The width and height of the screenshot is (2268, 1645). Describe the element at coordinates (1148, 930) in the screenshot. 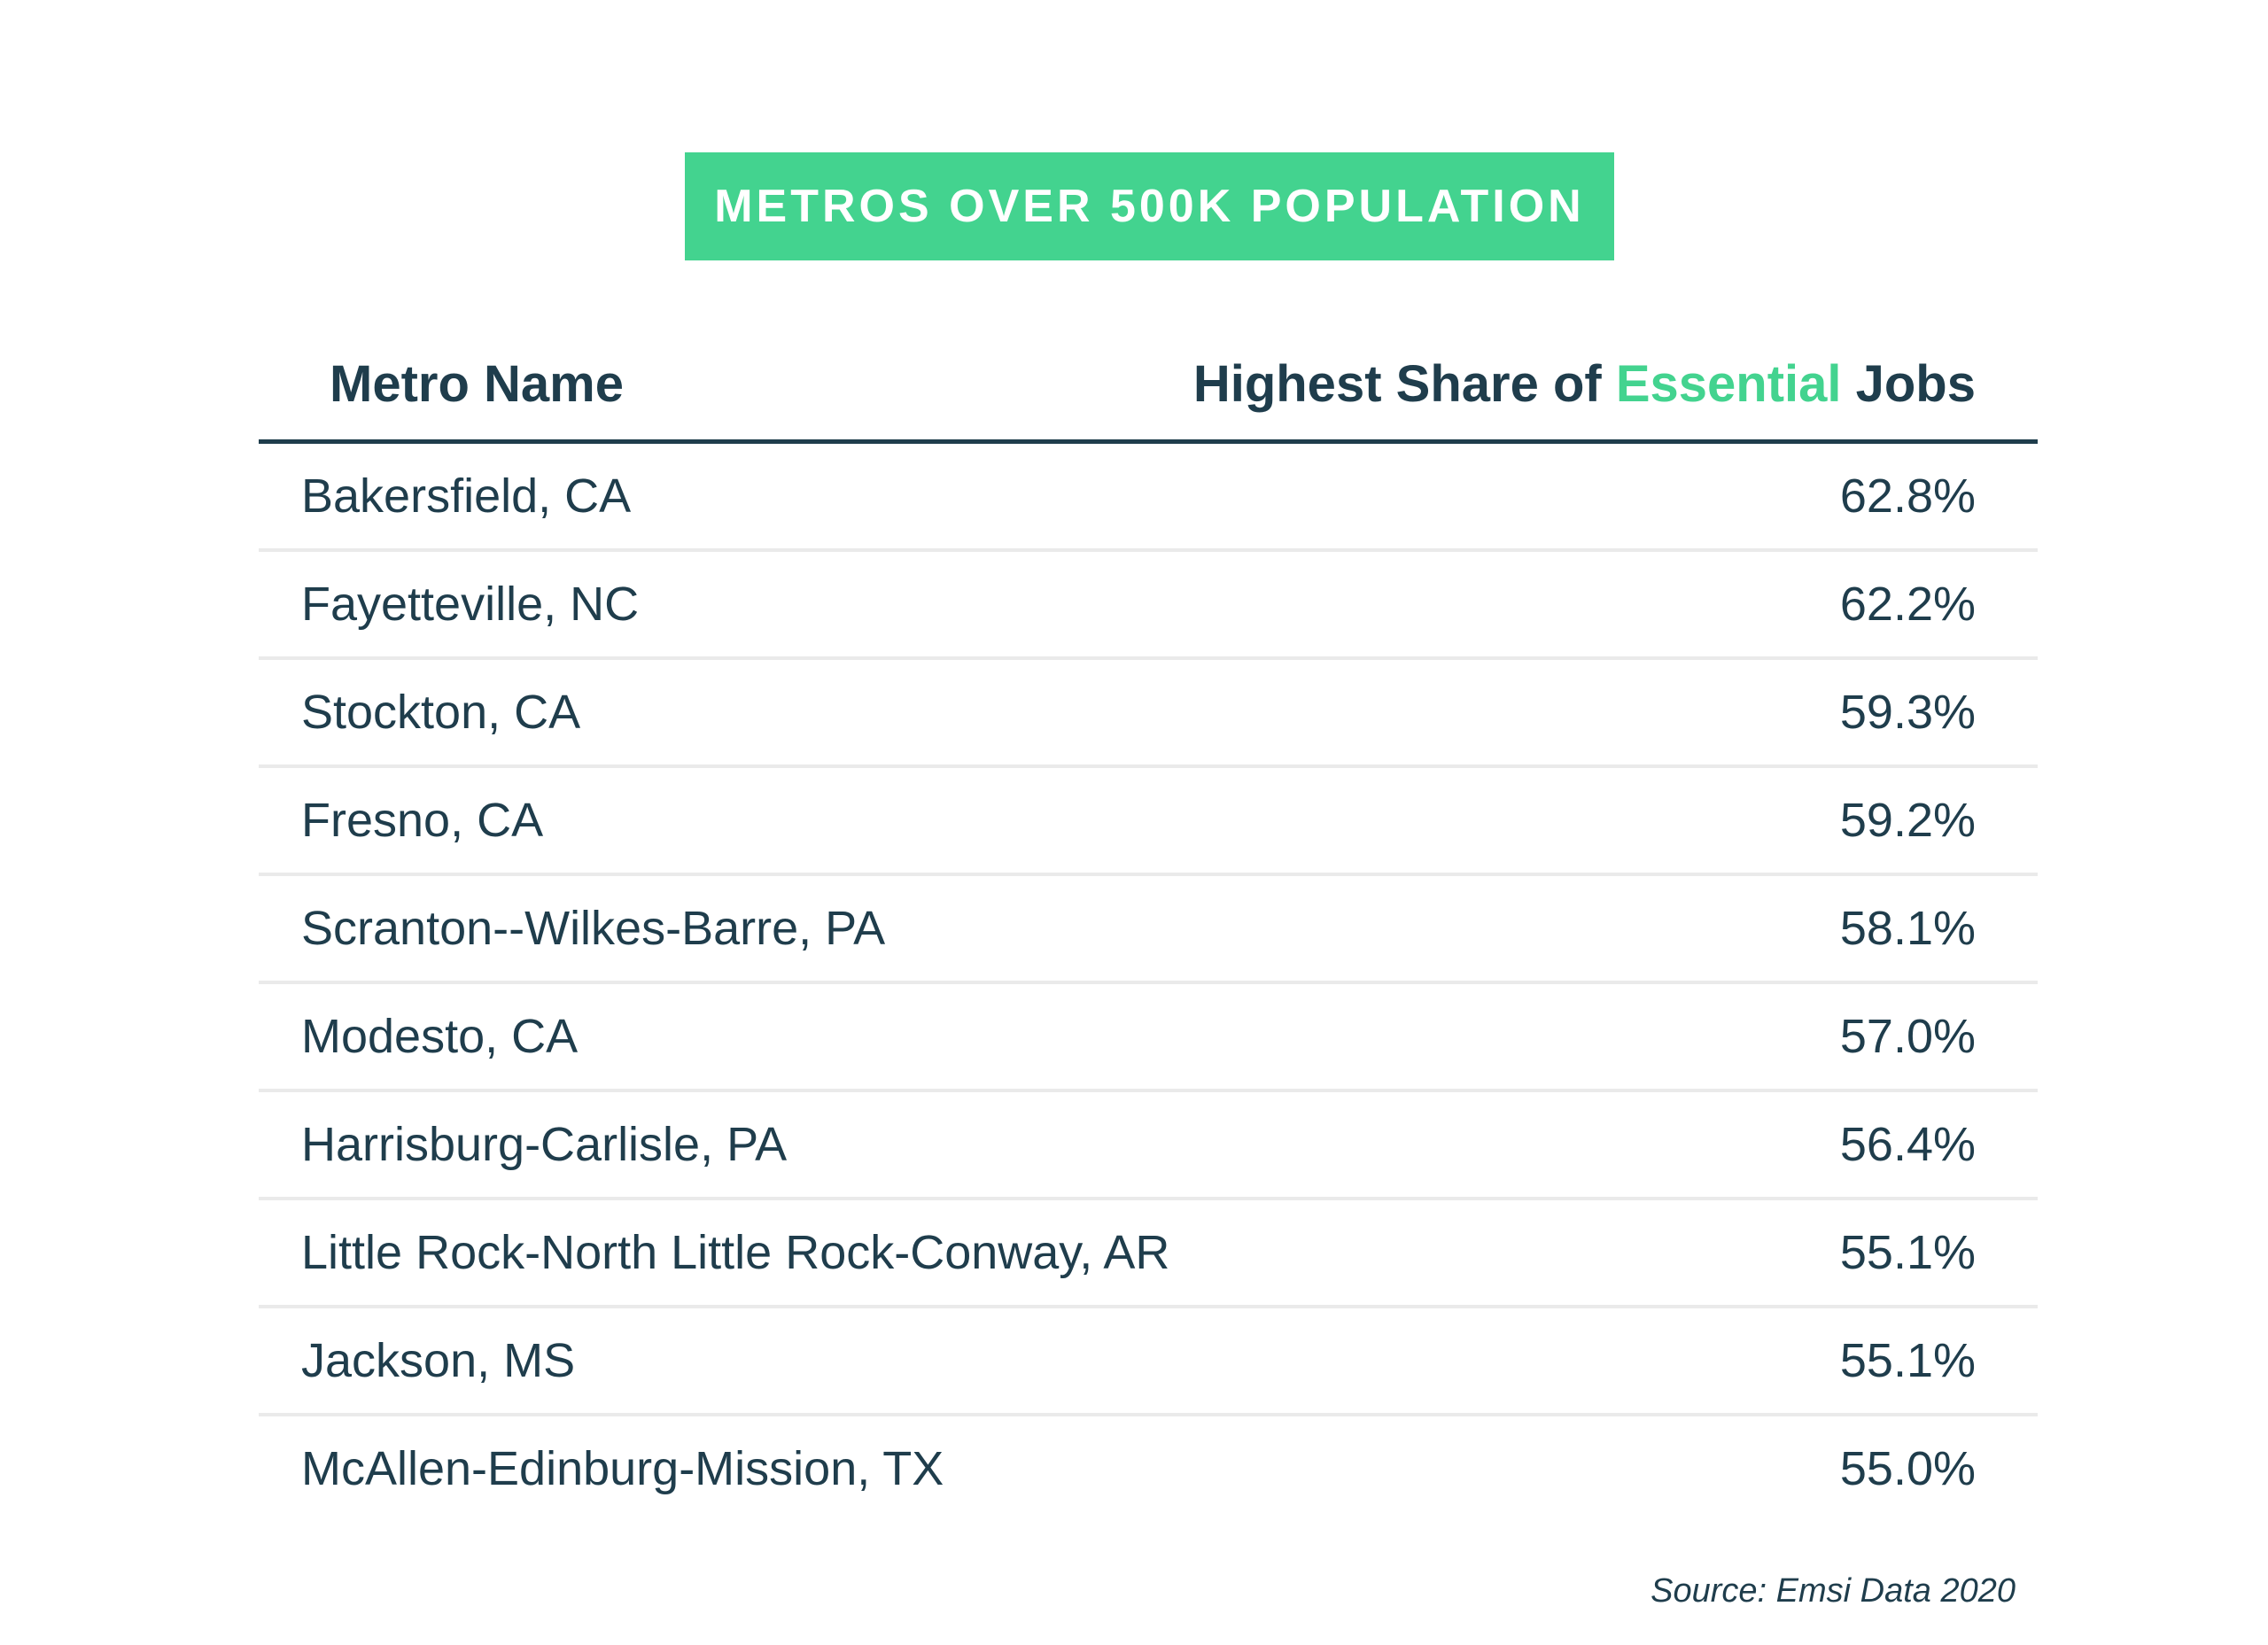

I see `table-row: Scranton--Wilkes-Barre, PA 58.1%` at that location.